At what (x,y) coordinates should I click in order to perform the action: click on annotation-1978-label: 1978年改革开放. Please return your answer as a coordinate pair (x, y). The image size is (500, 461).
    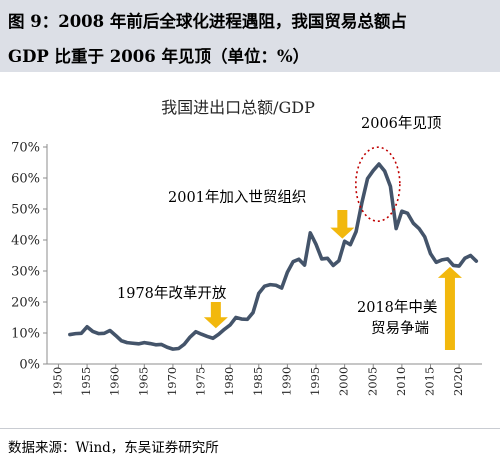
    Looking at the image, I should click on (172, 293).